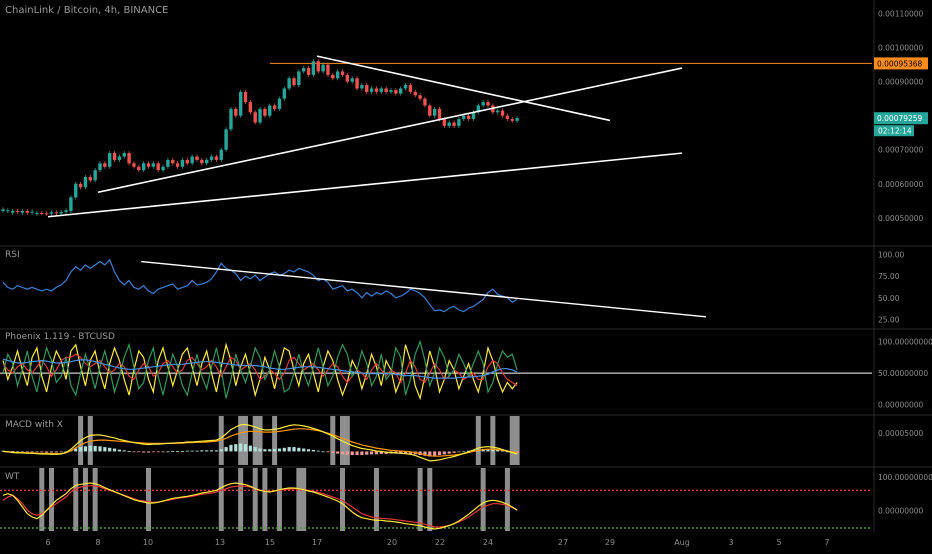 This screenshot has height=554, width=932. Describe the element at coordinates (12, 255) in the screenshot. I see `rsi-pane-label: RSI` at that location.